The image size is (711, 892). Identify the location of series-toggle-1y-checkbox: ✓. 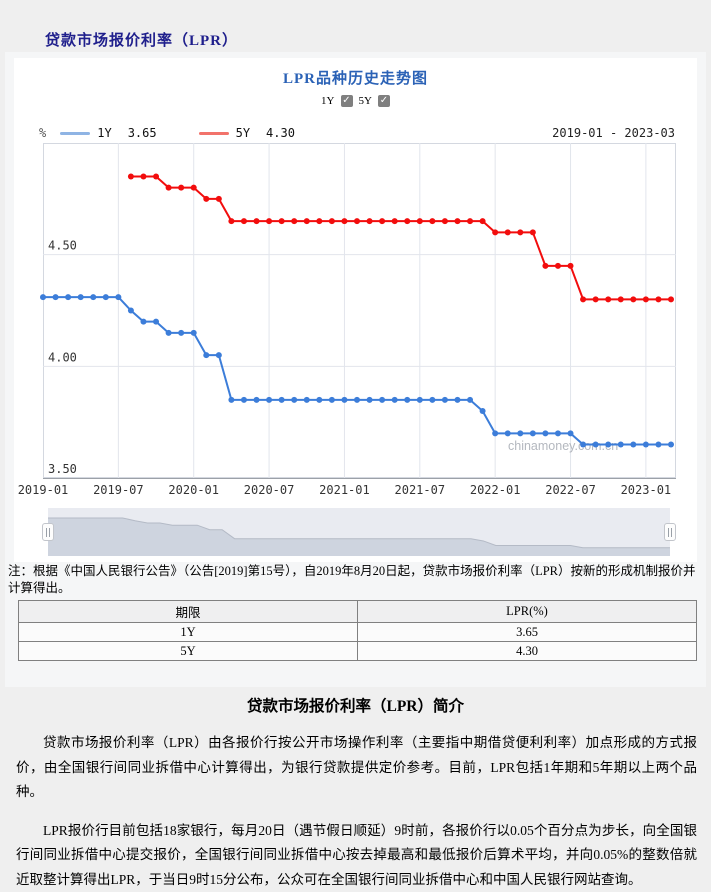
(347, 101).